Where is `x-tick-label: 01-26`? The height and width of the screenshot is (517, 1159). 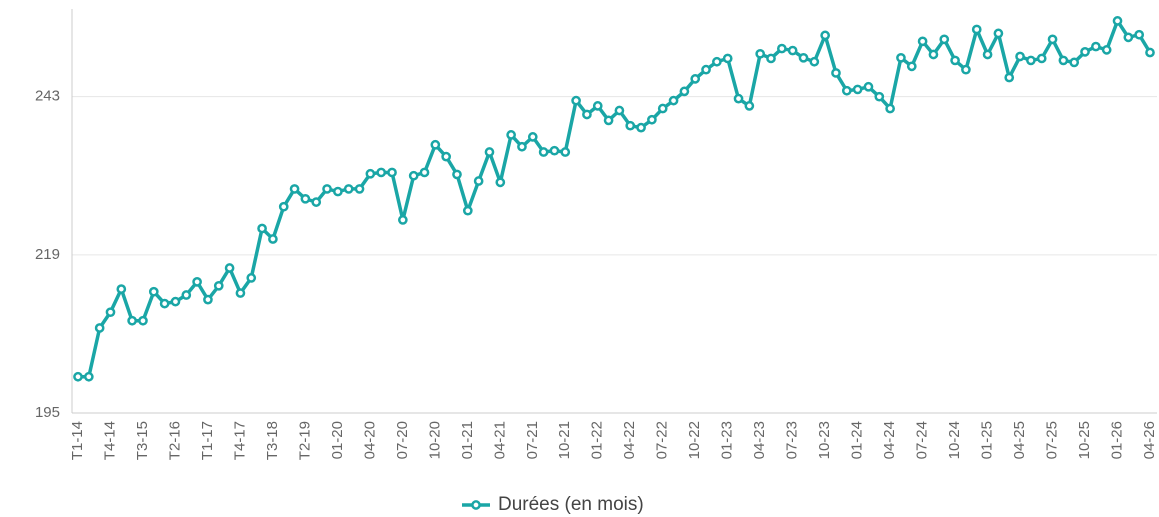
x-tick-label: 01-26 is located at coordinates (1116, 440).